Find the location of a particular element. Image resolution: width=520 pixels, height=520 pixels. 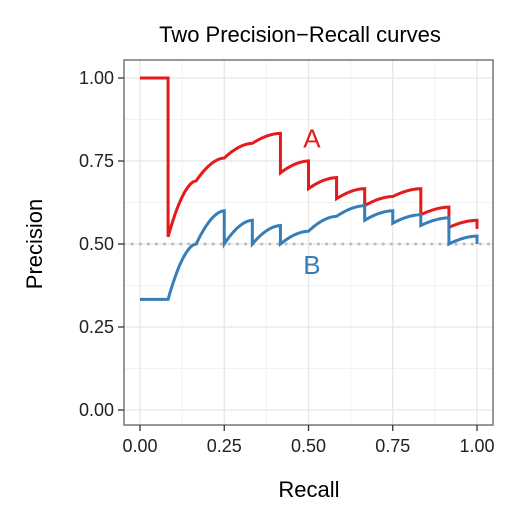

y-tick-label: 1.00 is located at coordinates (96, 78).